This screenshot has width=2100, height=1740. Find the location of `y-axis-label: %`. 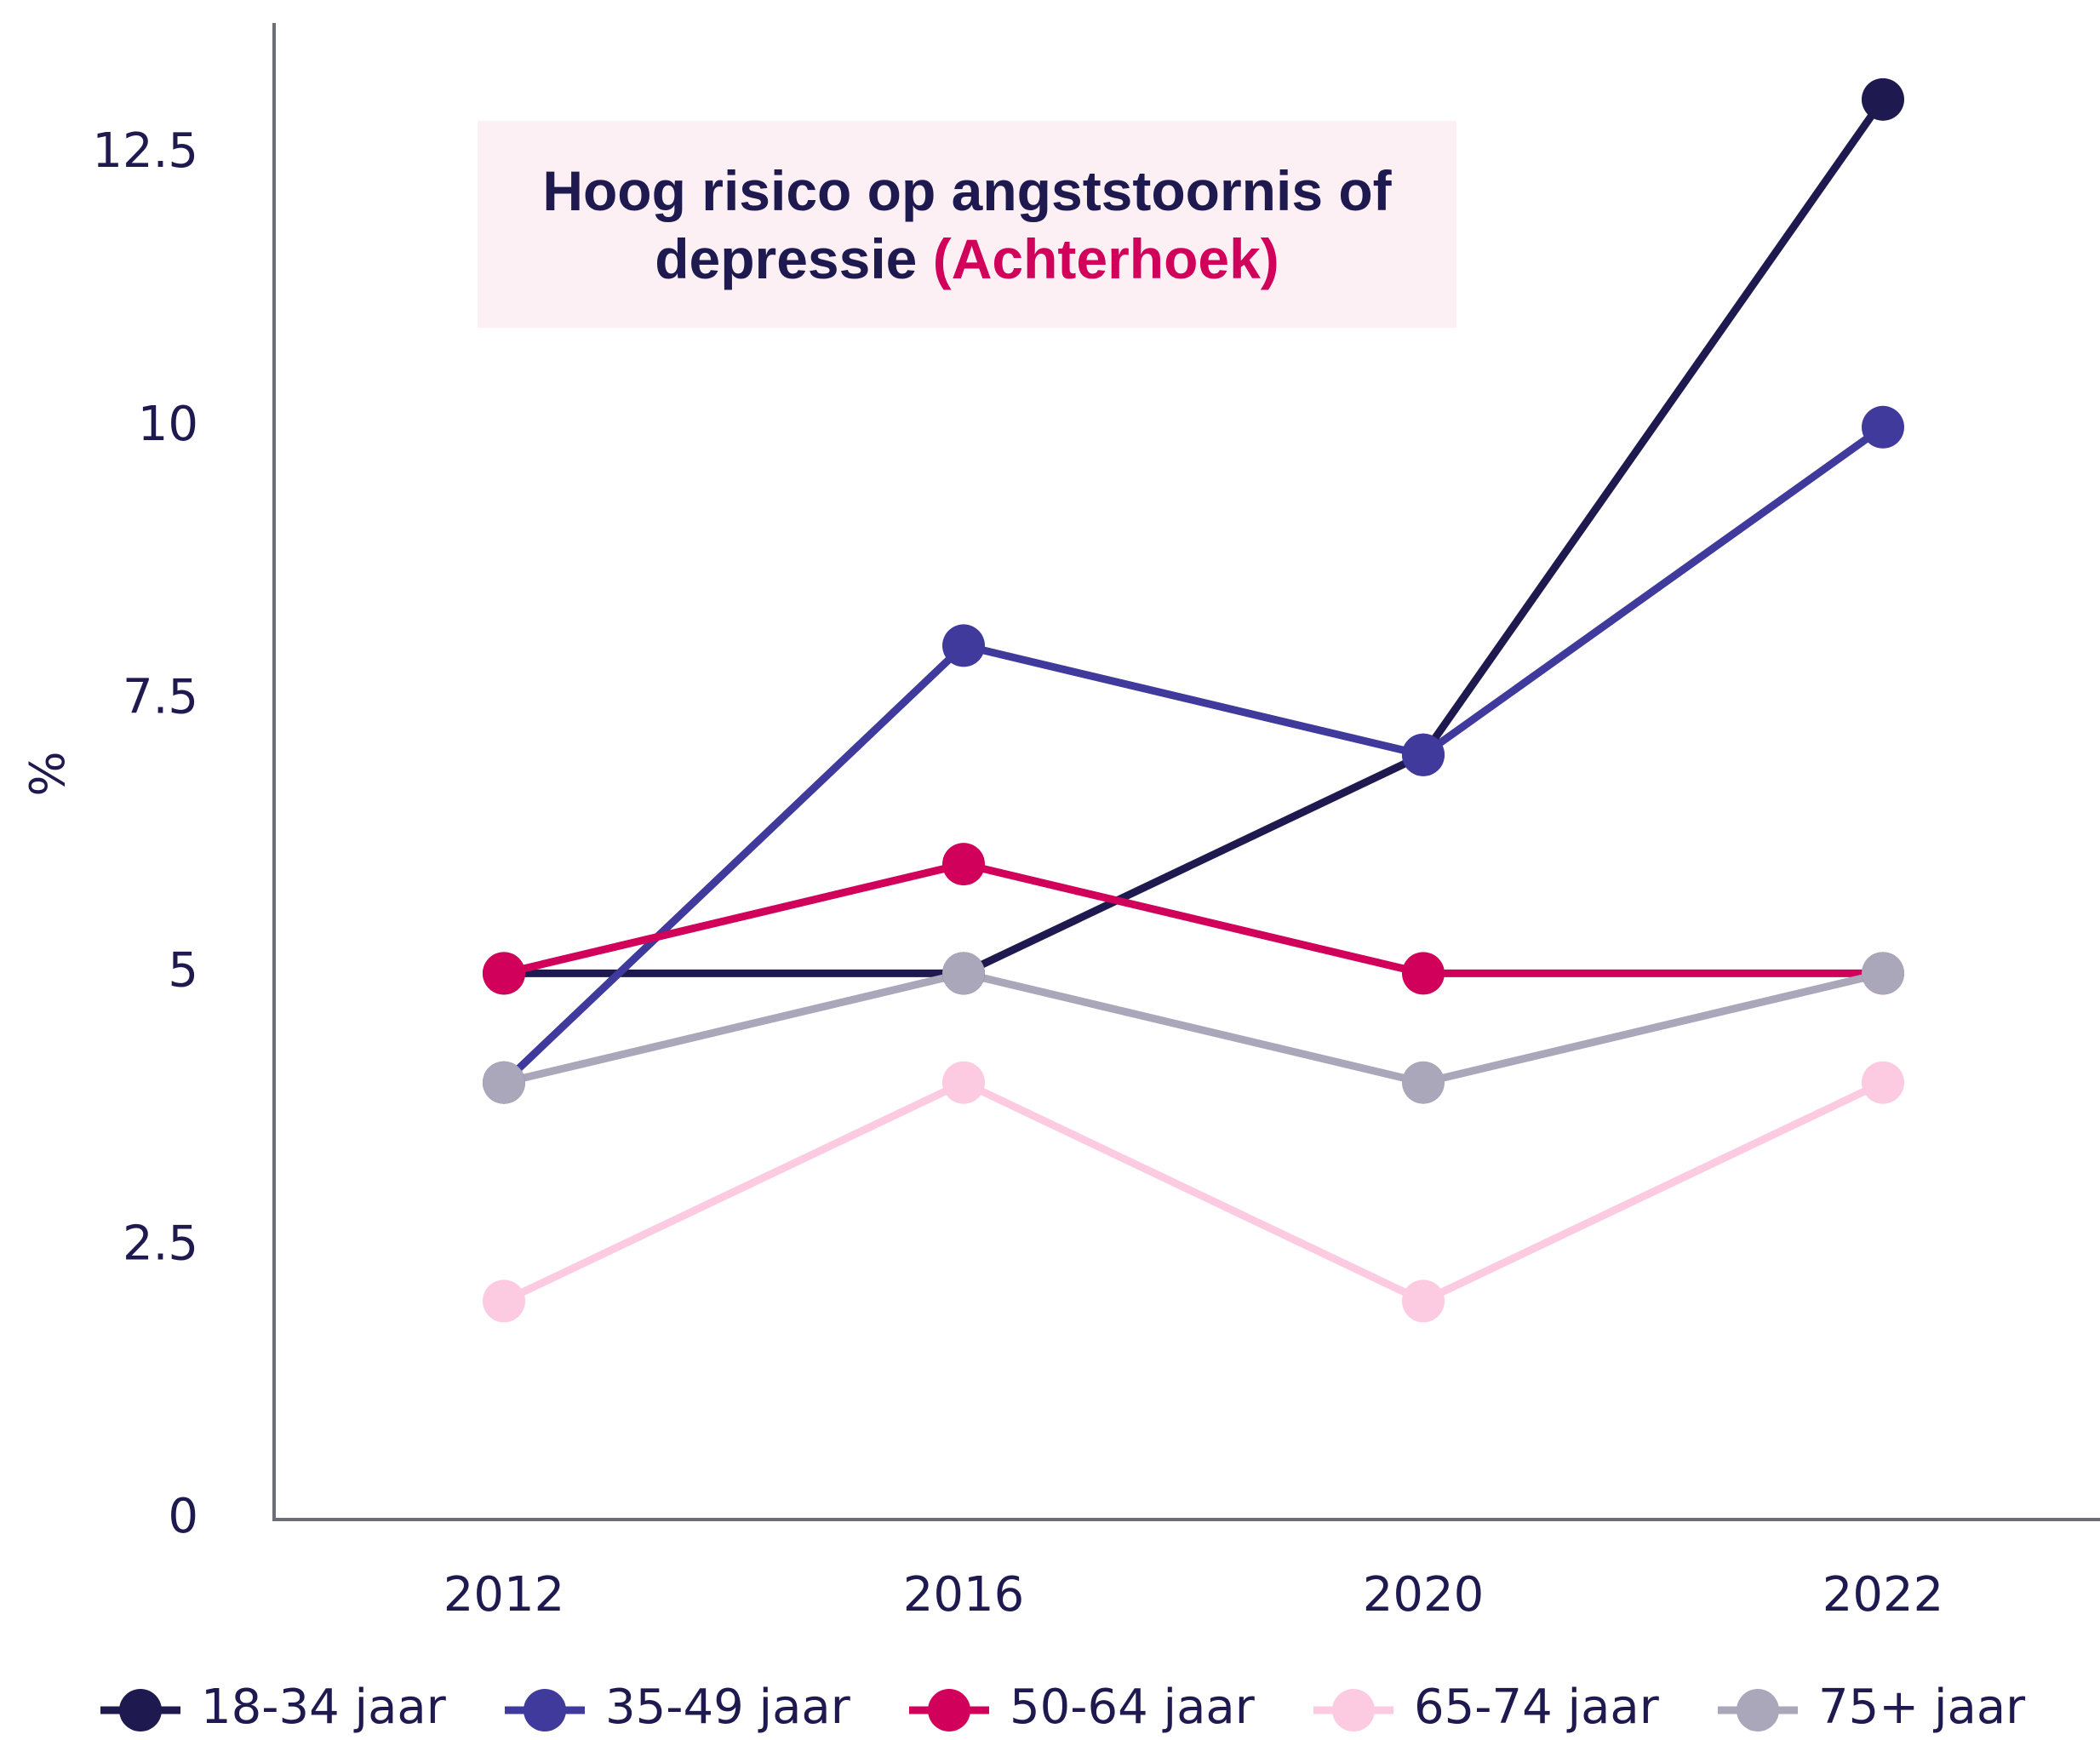

y-axis-label: % is located at coordinates (48, 773).